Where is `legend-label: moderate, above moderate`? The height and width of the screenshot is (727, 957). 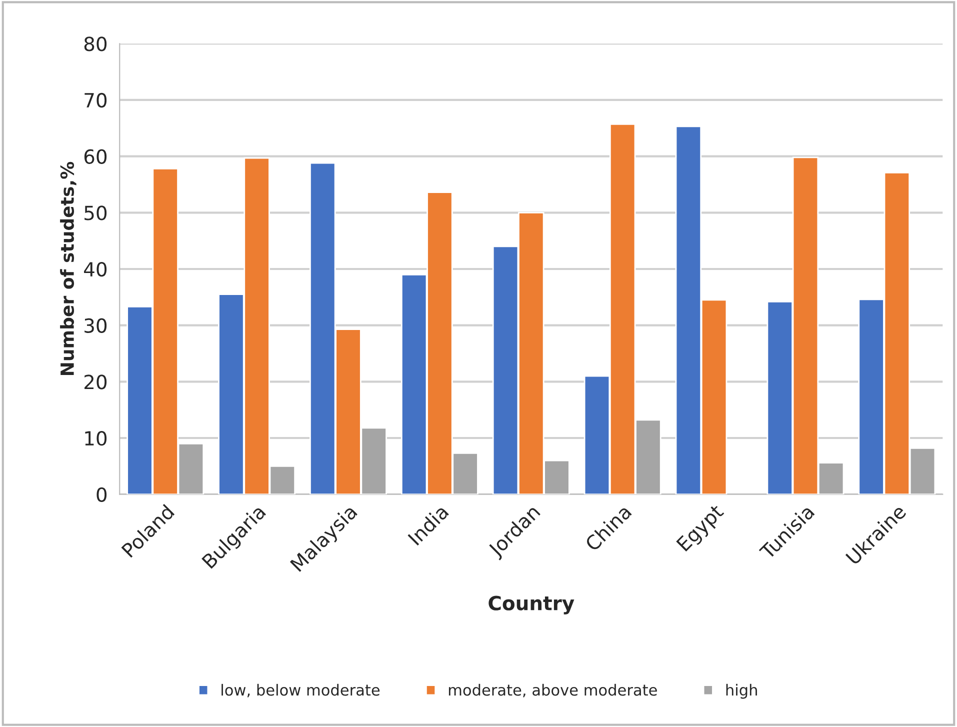 legend-label: moderate, above moderate is located at coordinates (552, 691).